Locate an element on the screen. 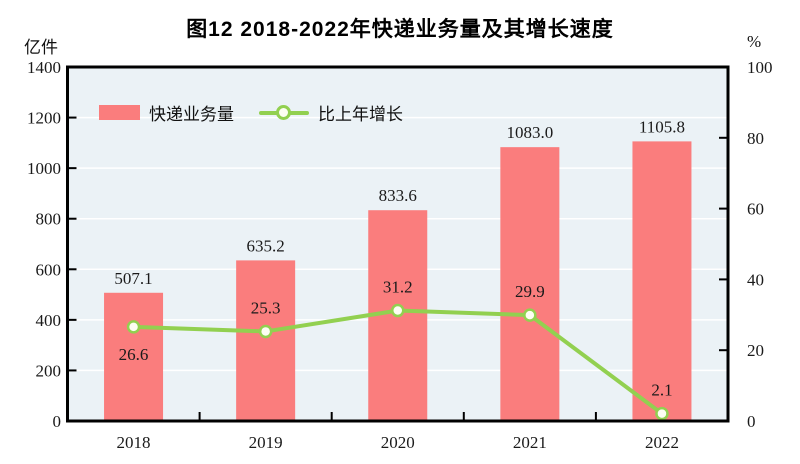 The width and height of the screenshot is (800, 464). growth-value-label-2021: 29.9 is located at coordinates (530, 291).